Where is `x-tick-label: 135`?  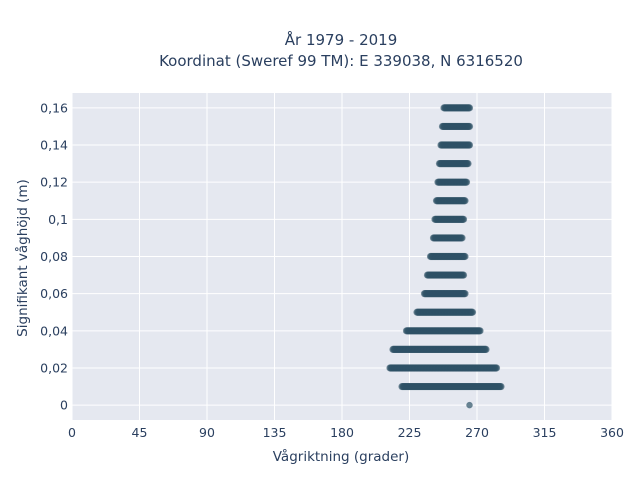 x-tick-label: 135 is located at coordinates (275, 432).